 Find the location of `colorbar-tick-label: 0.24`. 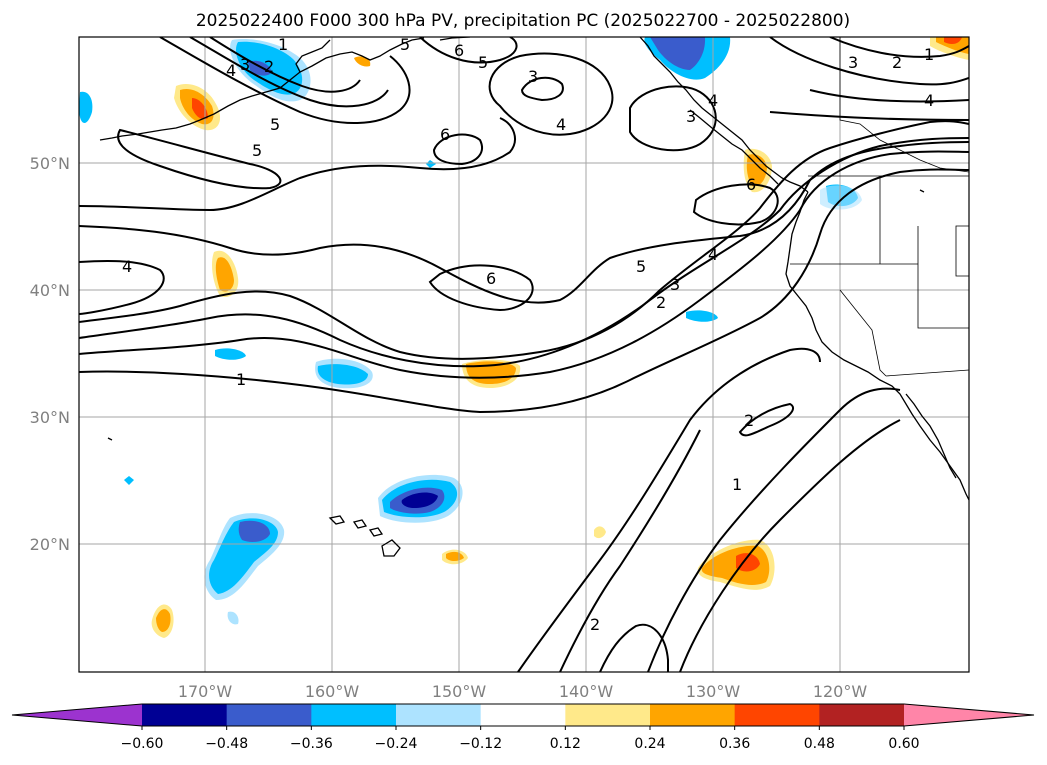

colorbar-tick-label: 0.24 is located at coordinates (649, 744).